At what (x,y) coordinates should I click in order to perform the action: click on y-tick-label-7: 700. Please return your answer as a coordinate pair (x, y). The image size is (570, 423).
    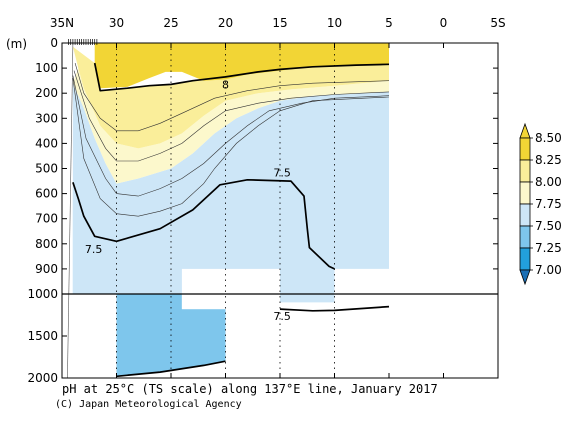
    Looking at the image, I should click on (46, 219).